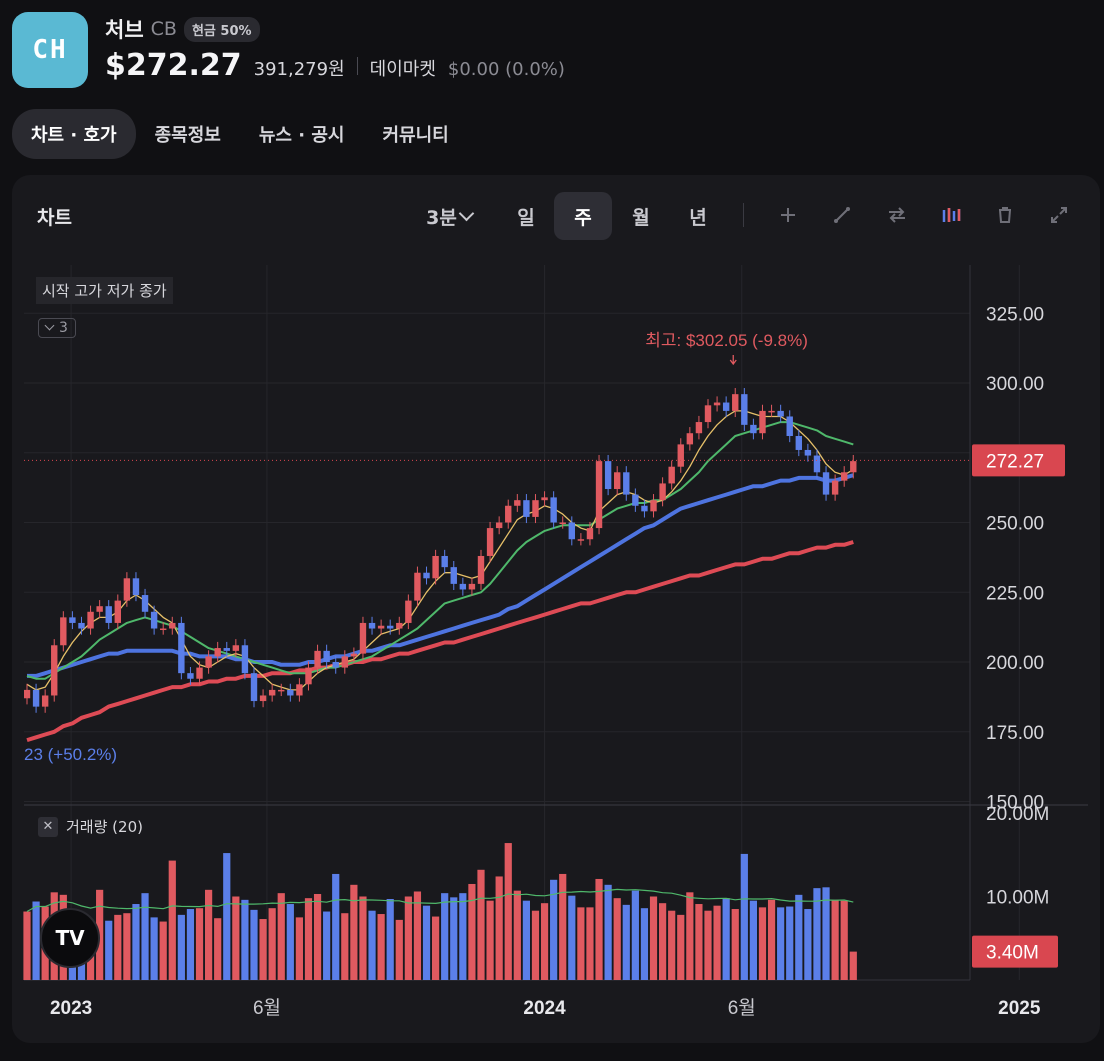 The width and height of the screenshot is (1104, 1061). I want to click on toolbar-divider, so click(743, 215).